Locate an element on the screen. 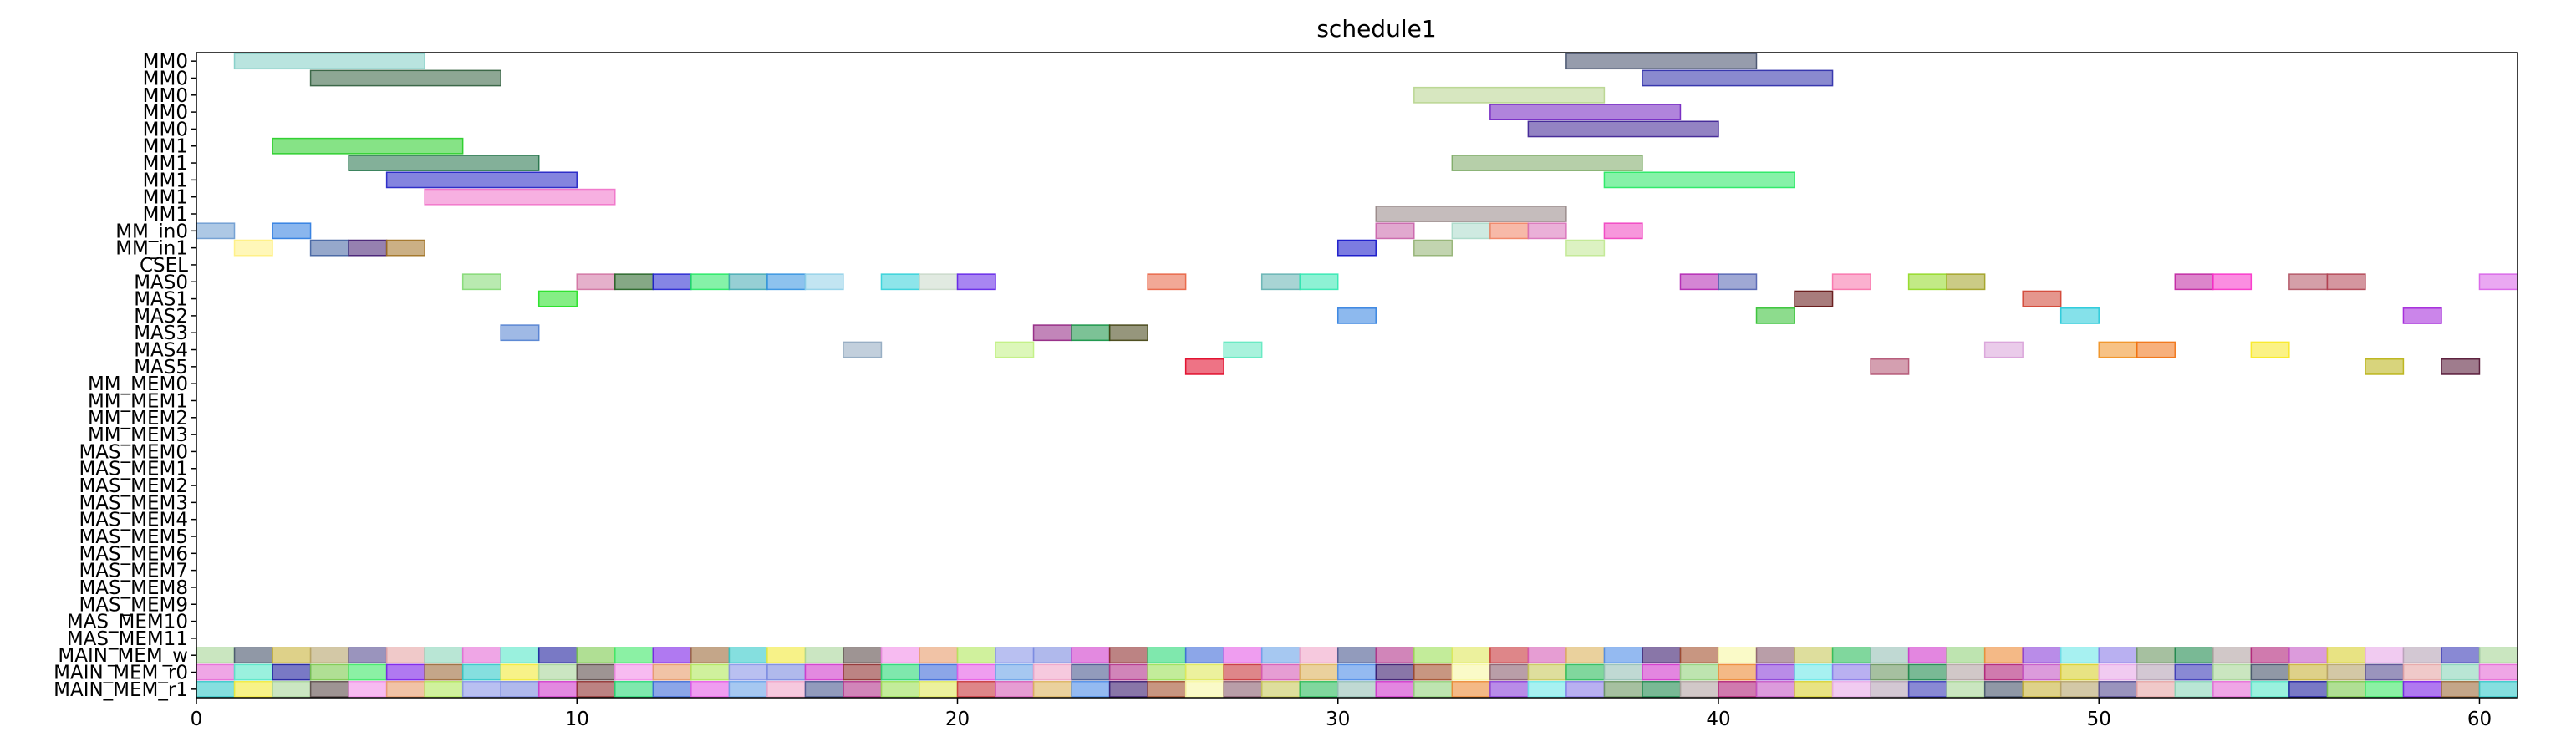 This screenshot has width=2576, height=752. y-tick-label: MAS5 is located at coordinates (161, 368).